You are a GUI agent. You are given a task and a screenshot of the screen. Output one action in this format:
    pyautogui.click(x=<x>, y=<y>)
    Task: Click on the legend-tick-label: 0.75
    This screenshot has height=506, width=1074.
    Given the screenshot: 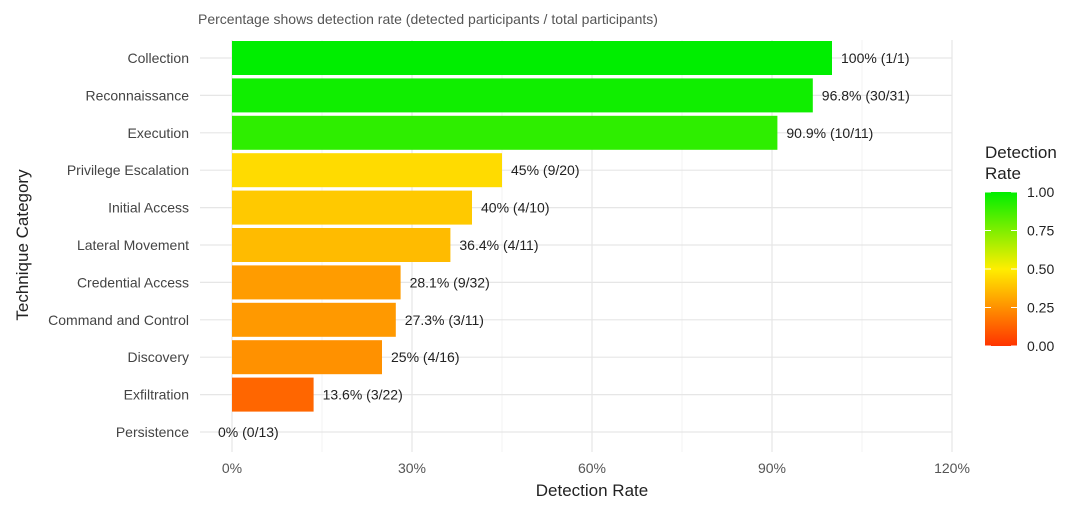 What is the action you would take?
    pyautogui.click(x=1040, y=231)
    